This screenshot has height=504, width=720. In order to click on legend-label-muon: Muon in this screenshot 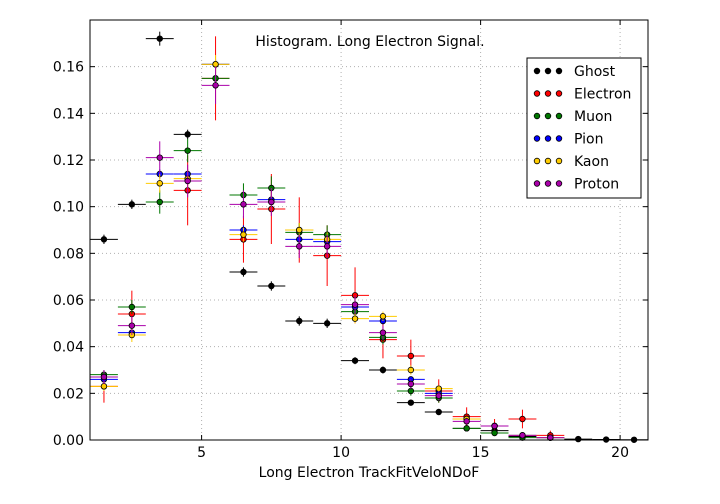, I will do `click(593, 117)`.